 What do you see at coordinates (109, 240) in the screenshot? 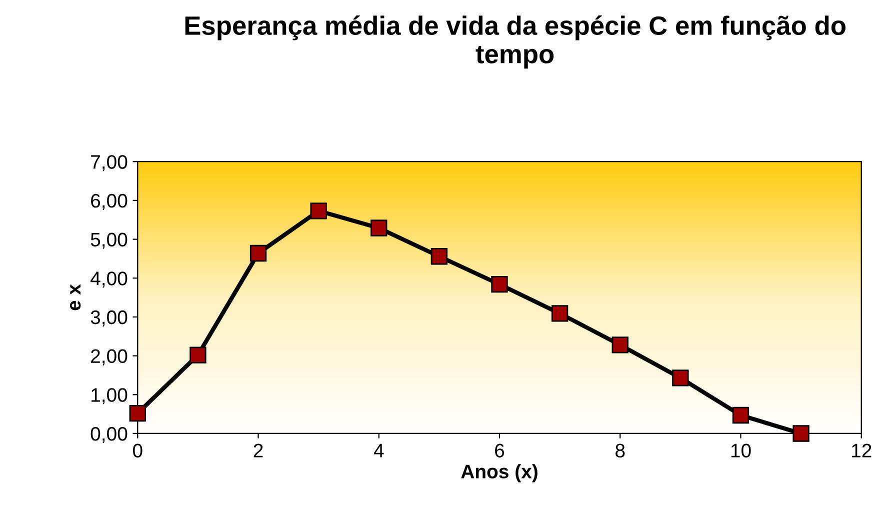
I see `y-tick-label: 5,00` at bounding box center [109, 240].